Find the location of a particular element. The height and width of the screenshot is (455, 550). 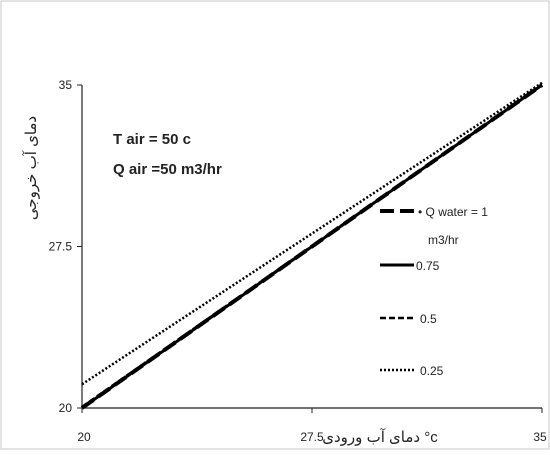

y-tick-label-2: 27.5 is located at coordinates (61, 247).